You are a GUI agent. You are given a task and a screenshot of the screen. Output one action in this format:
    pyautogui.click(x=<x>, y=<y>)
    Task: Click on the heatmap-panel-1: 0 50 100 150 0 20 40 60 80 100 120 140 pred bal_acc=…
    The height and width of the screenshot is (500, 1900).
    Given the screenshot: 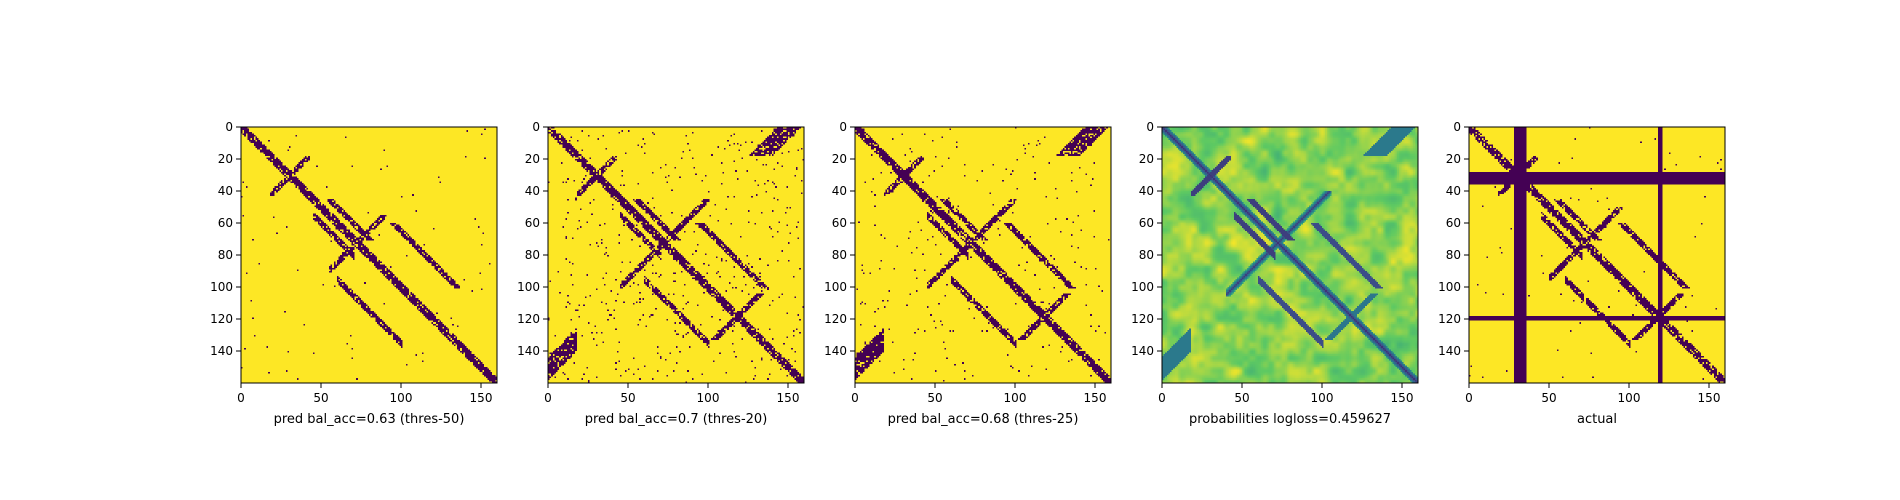 What is the action you would take?
    pyautogui.click(x=354, y=273)
    